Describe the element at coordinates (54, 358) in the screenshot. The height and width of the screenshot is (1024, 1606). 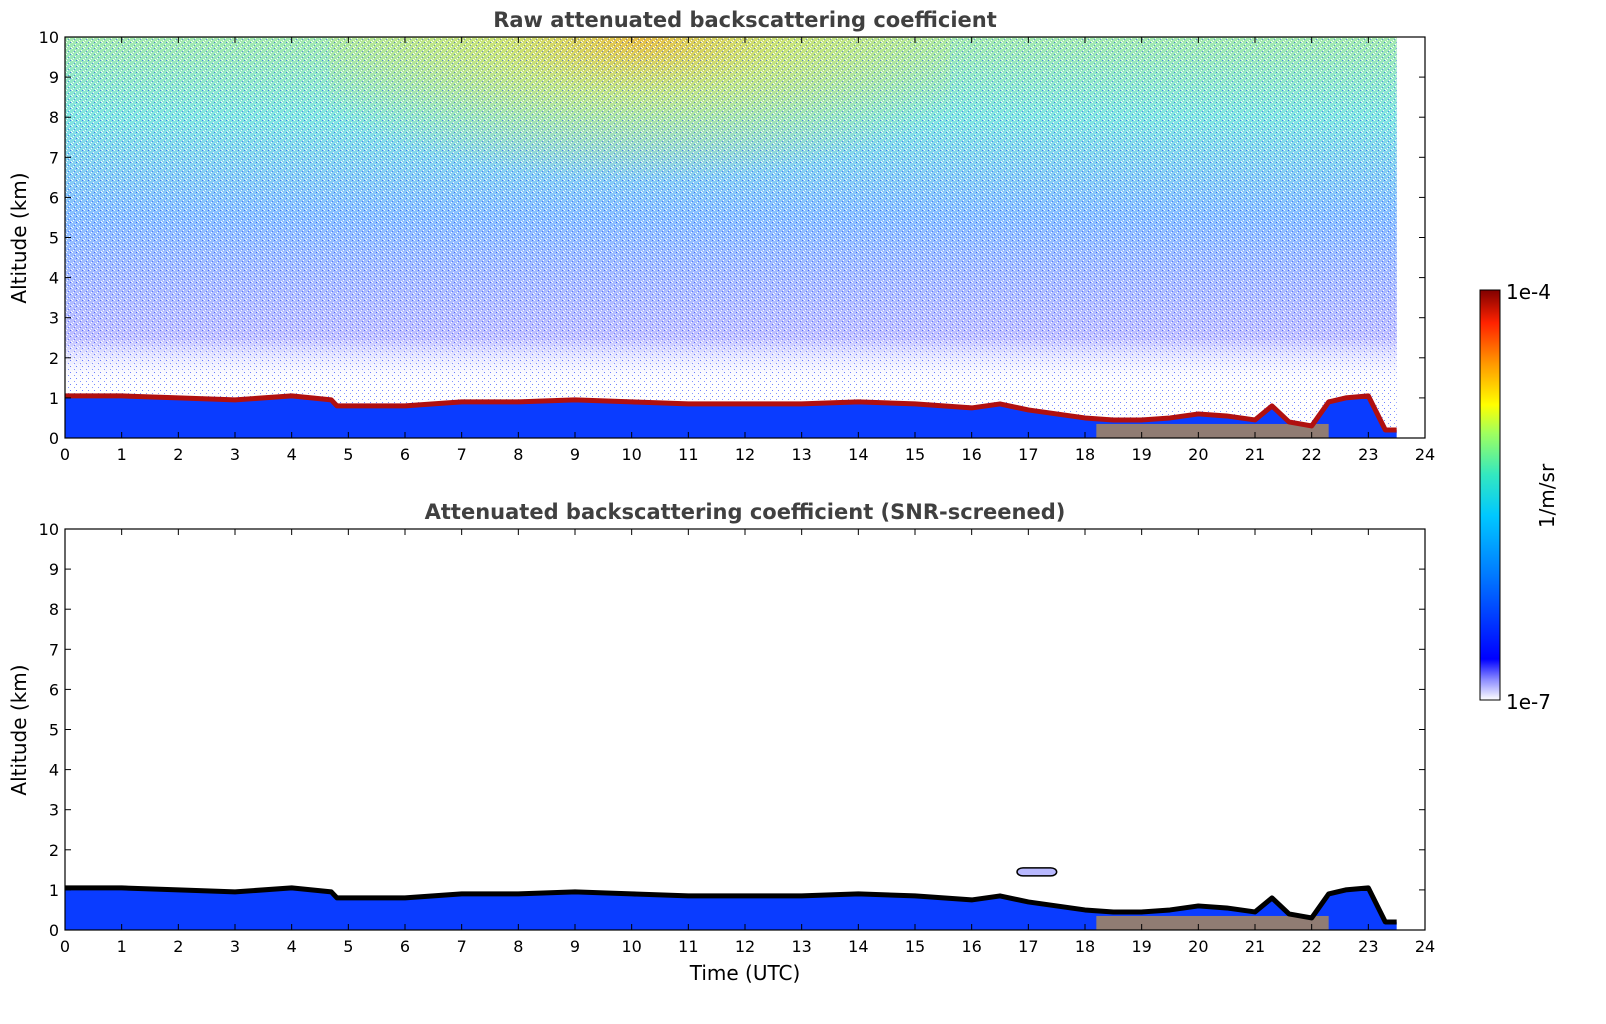
I see `raw-y-tick-label: 2` at that location.